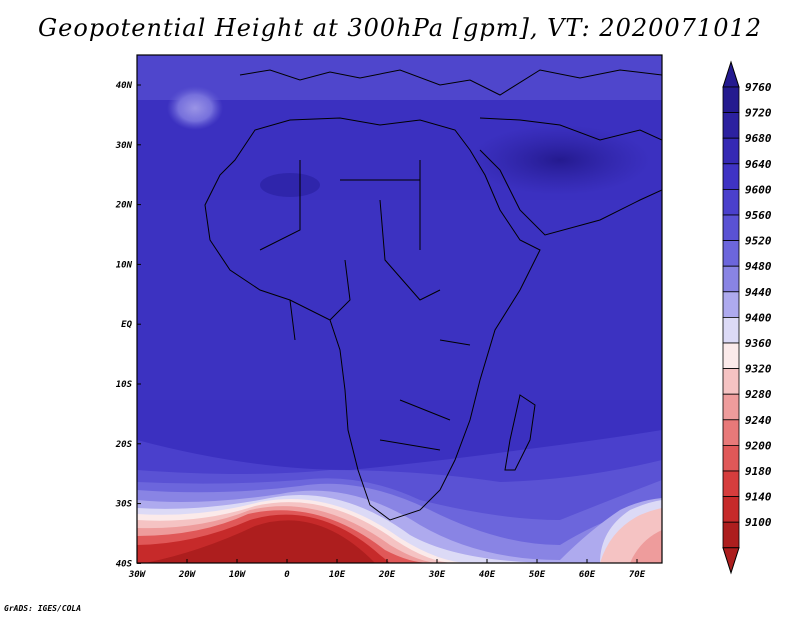  Describe the element at coordinates (437, 575) in the screenshot. I see `lon-tick-label: 30E` at that location.